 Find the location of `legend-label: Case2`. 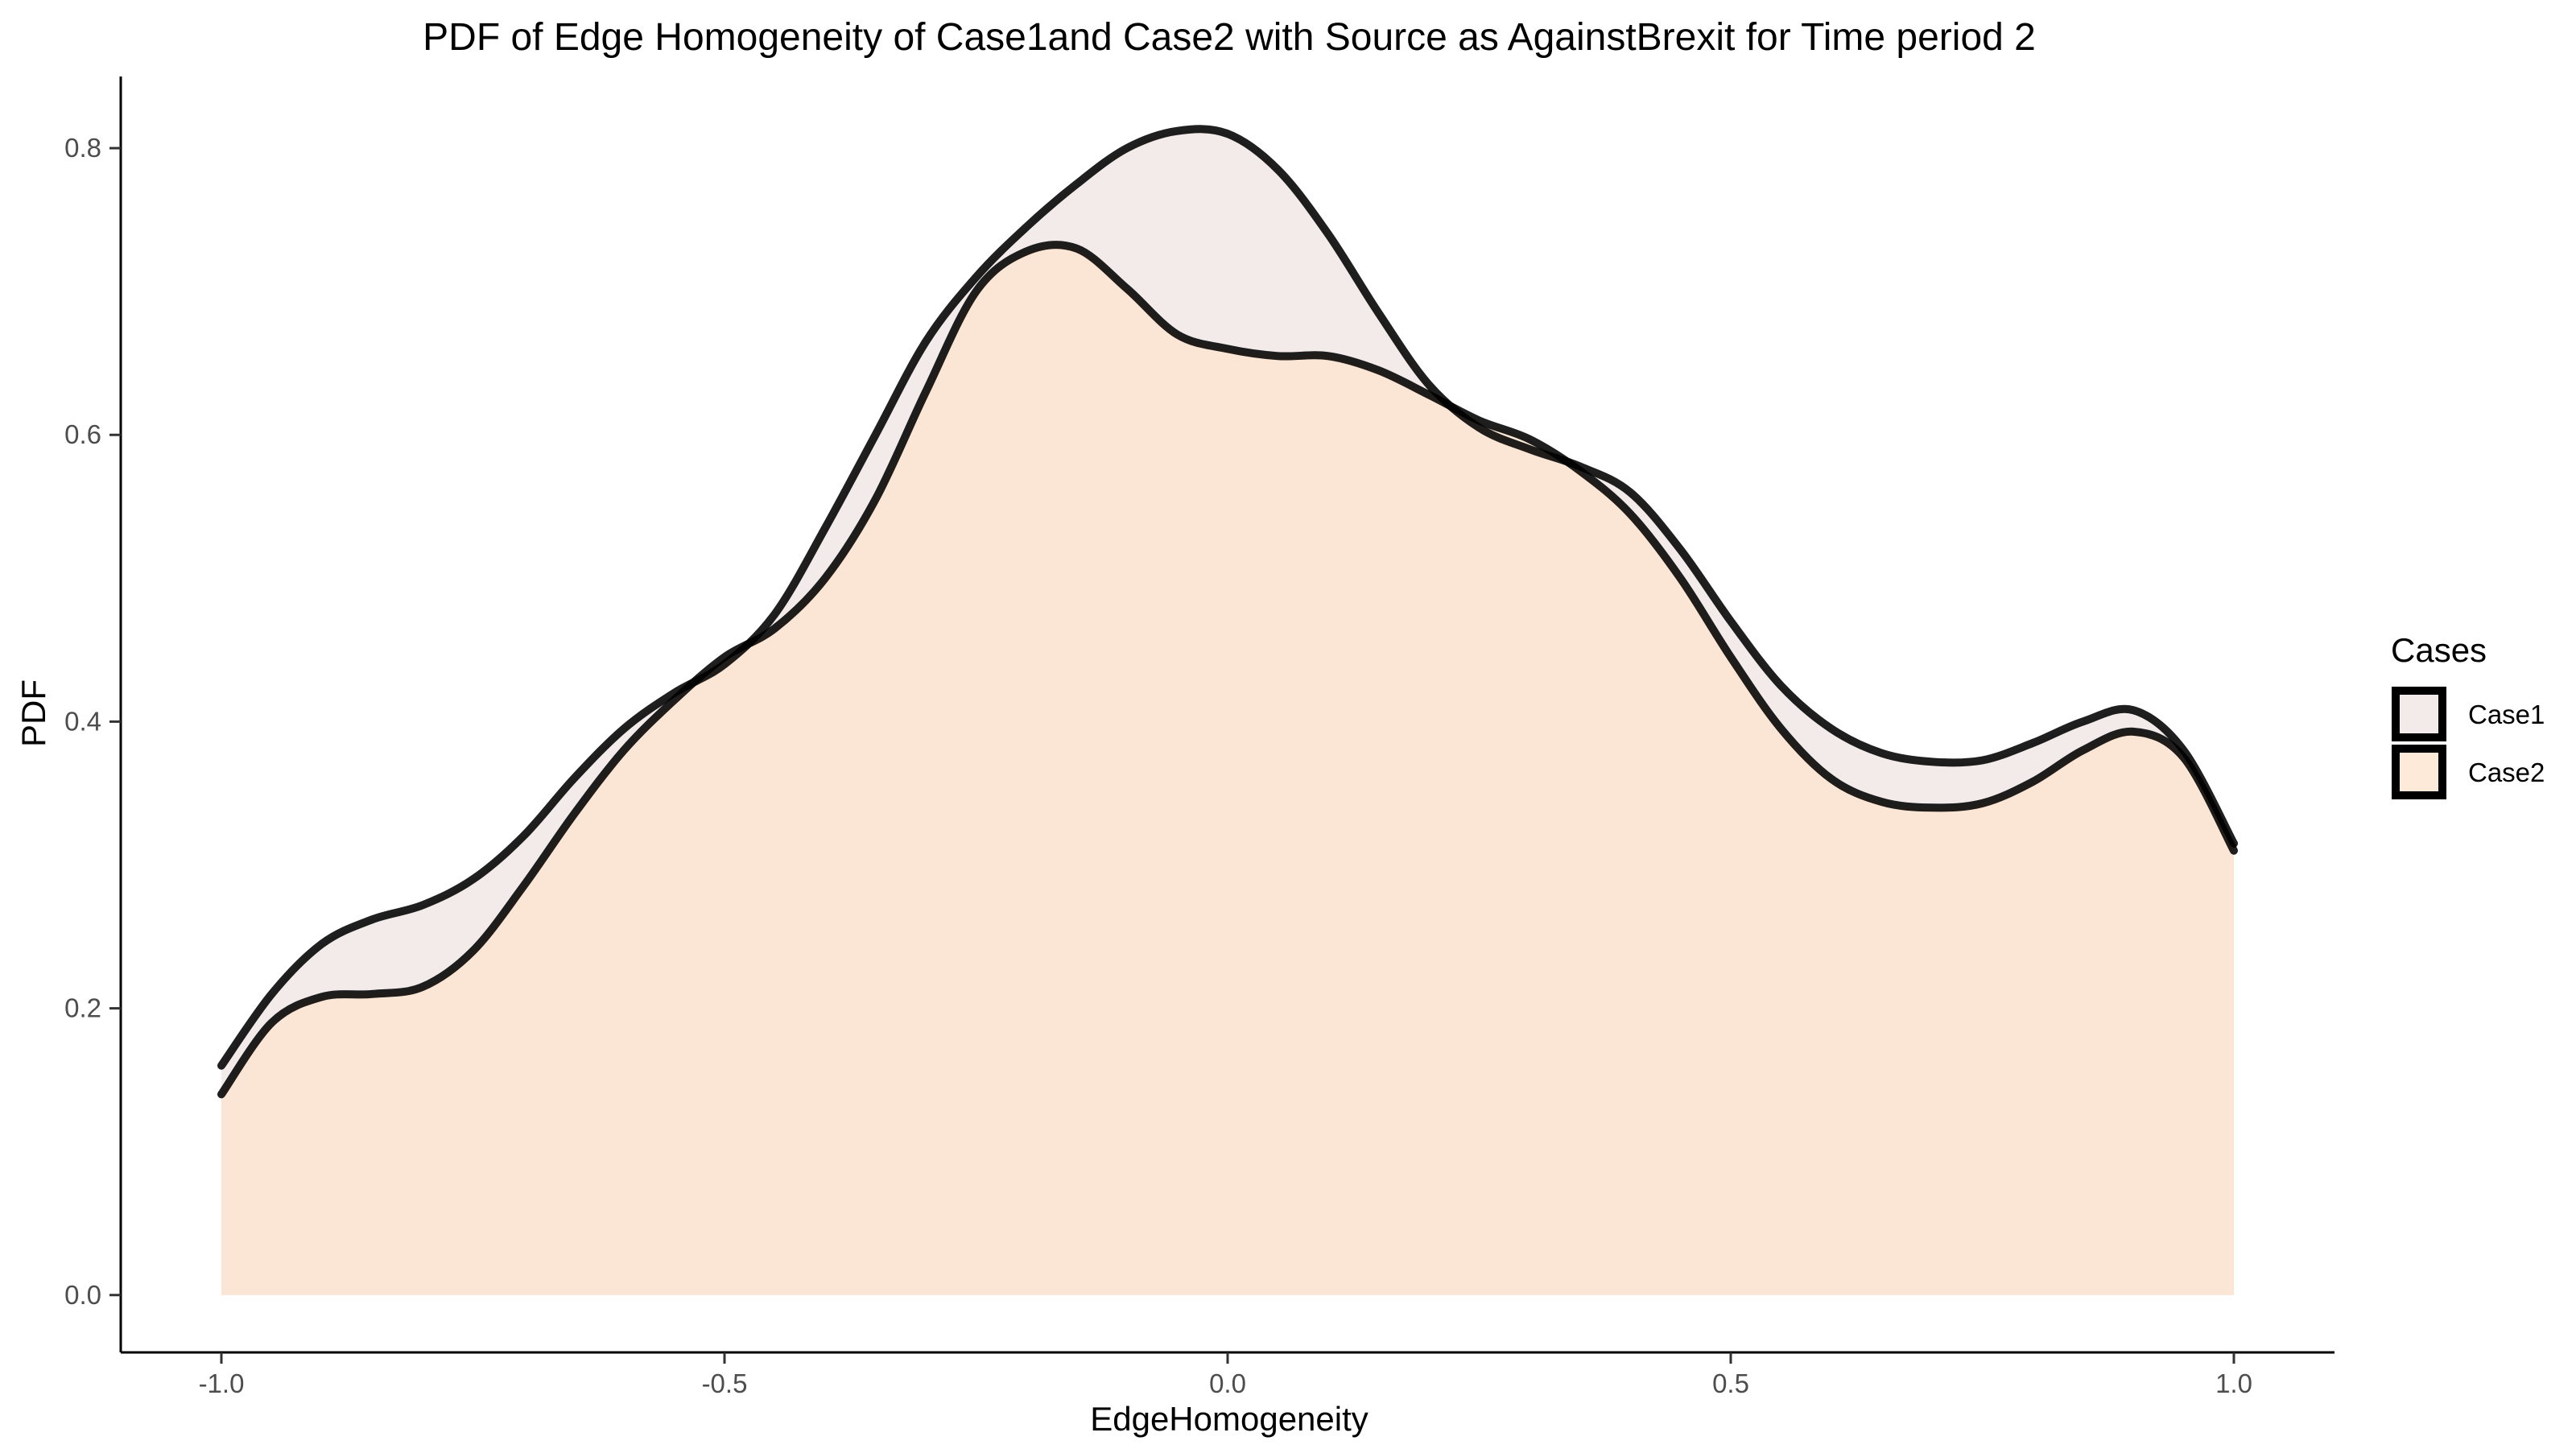

legend-label: Case2 is located at coordinates (2506, 772).